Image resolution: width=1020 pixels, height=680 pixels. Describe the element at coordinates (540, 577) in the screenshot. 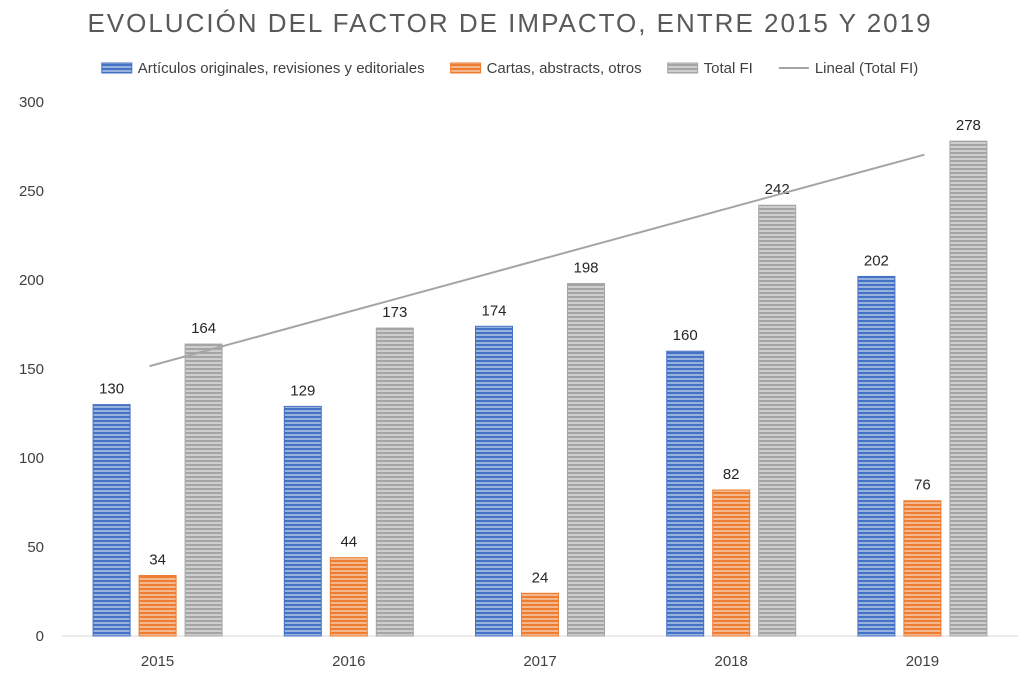

I see `data-label: 24` at that location.